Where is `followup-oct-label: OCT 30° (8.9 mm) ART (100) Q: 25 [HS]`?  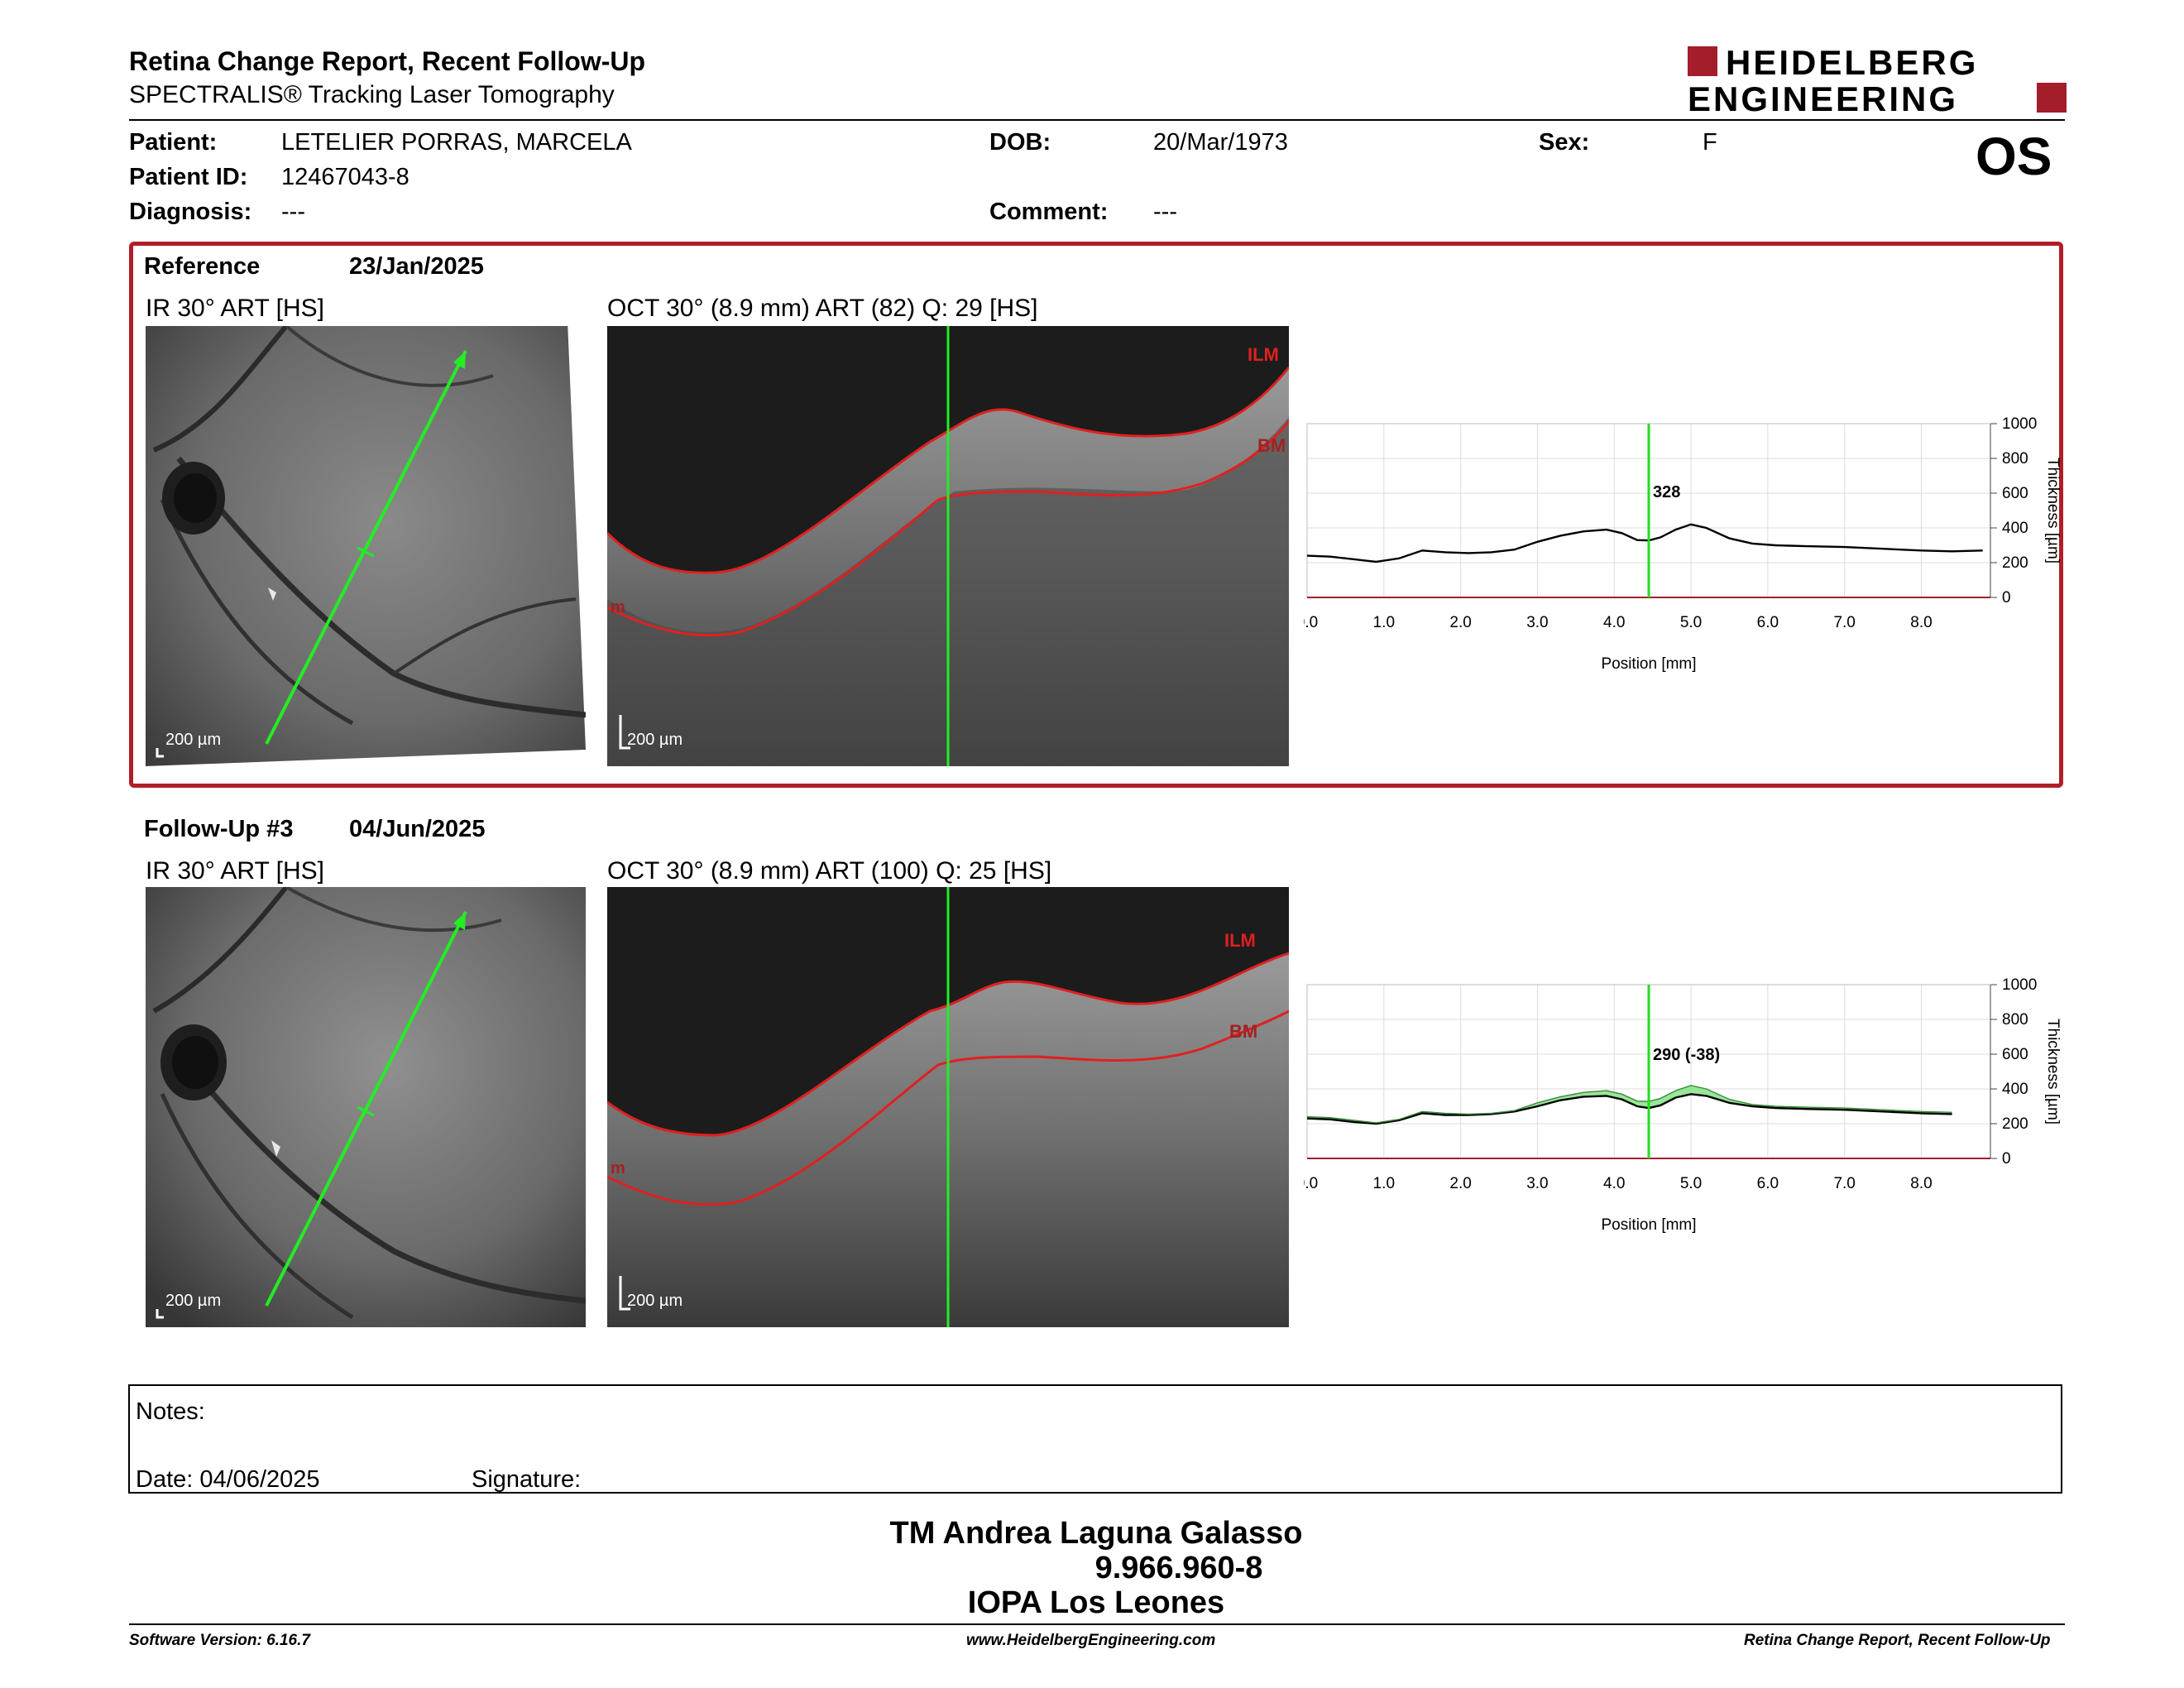
followup-oct-label: OCT 30° (8.9 mm) ART (100) Q: 25 [HS] is located at coordinates (829, 871).